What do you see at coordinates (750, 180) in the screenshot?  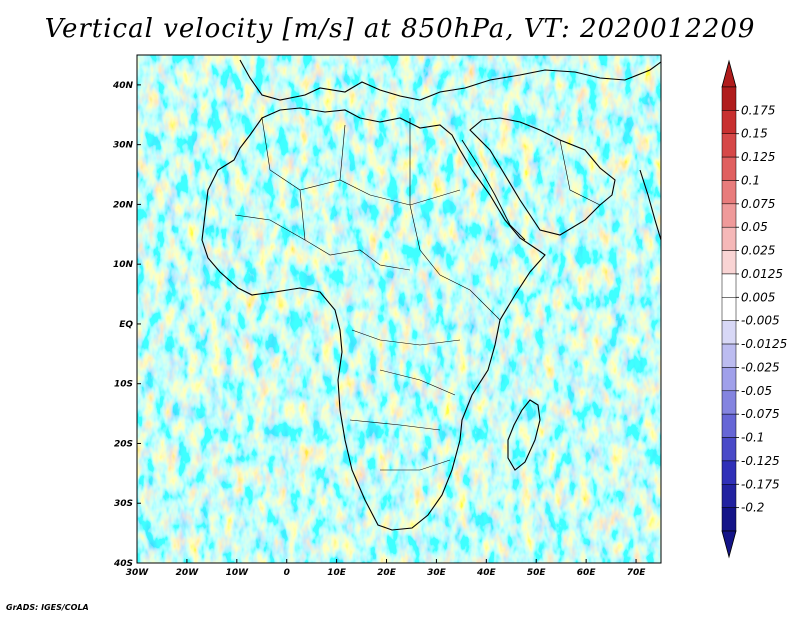 I see `colorbar-label: 0.1` at bounding box center [750, 180].